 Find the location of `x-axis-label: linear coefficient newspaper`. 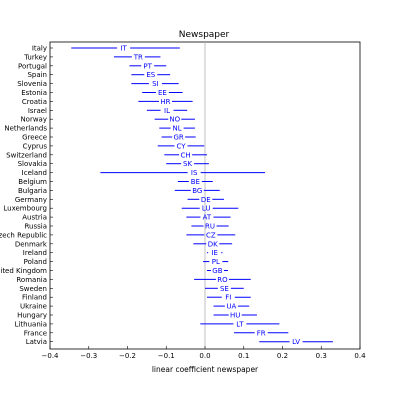

x-axis-label: linear coefficient newspaper is located at coordinates (205, 369).